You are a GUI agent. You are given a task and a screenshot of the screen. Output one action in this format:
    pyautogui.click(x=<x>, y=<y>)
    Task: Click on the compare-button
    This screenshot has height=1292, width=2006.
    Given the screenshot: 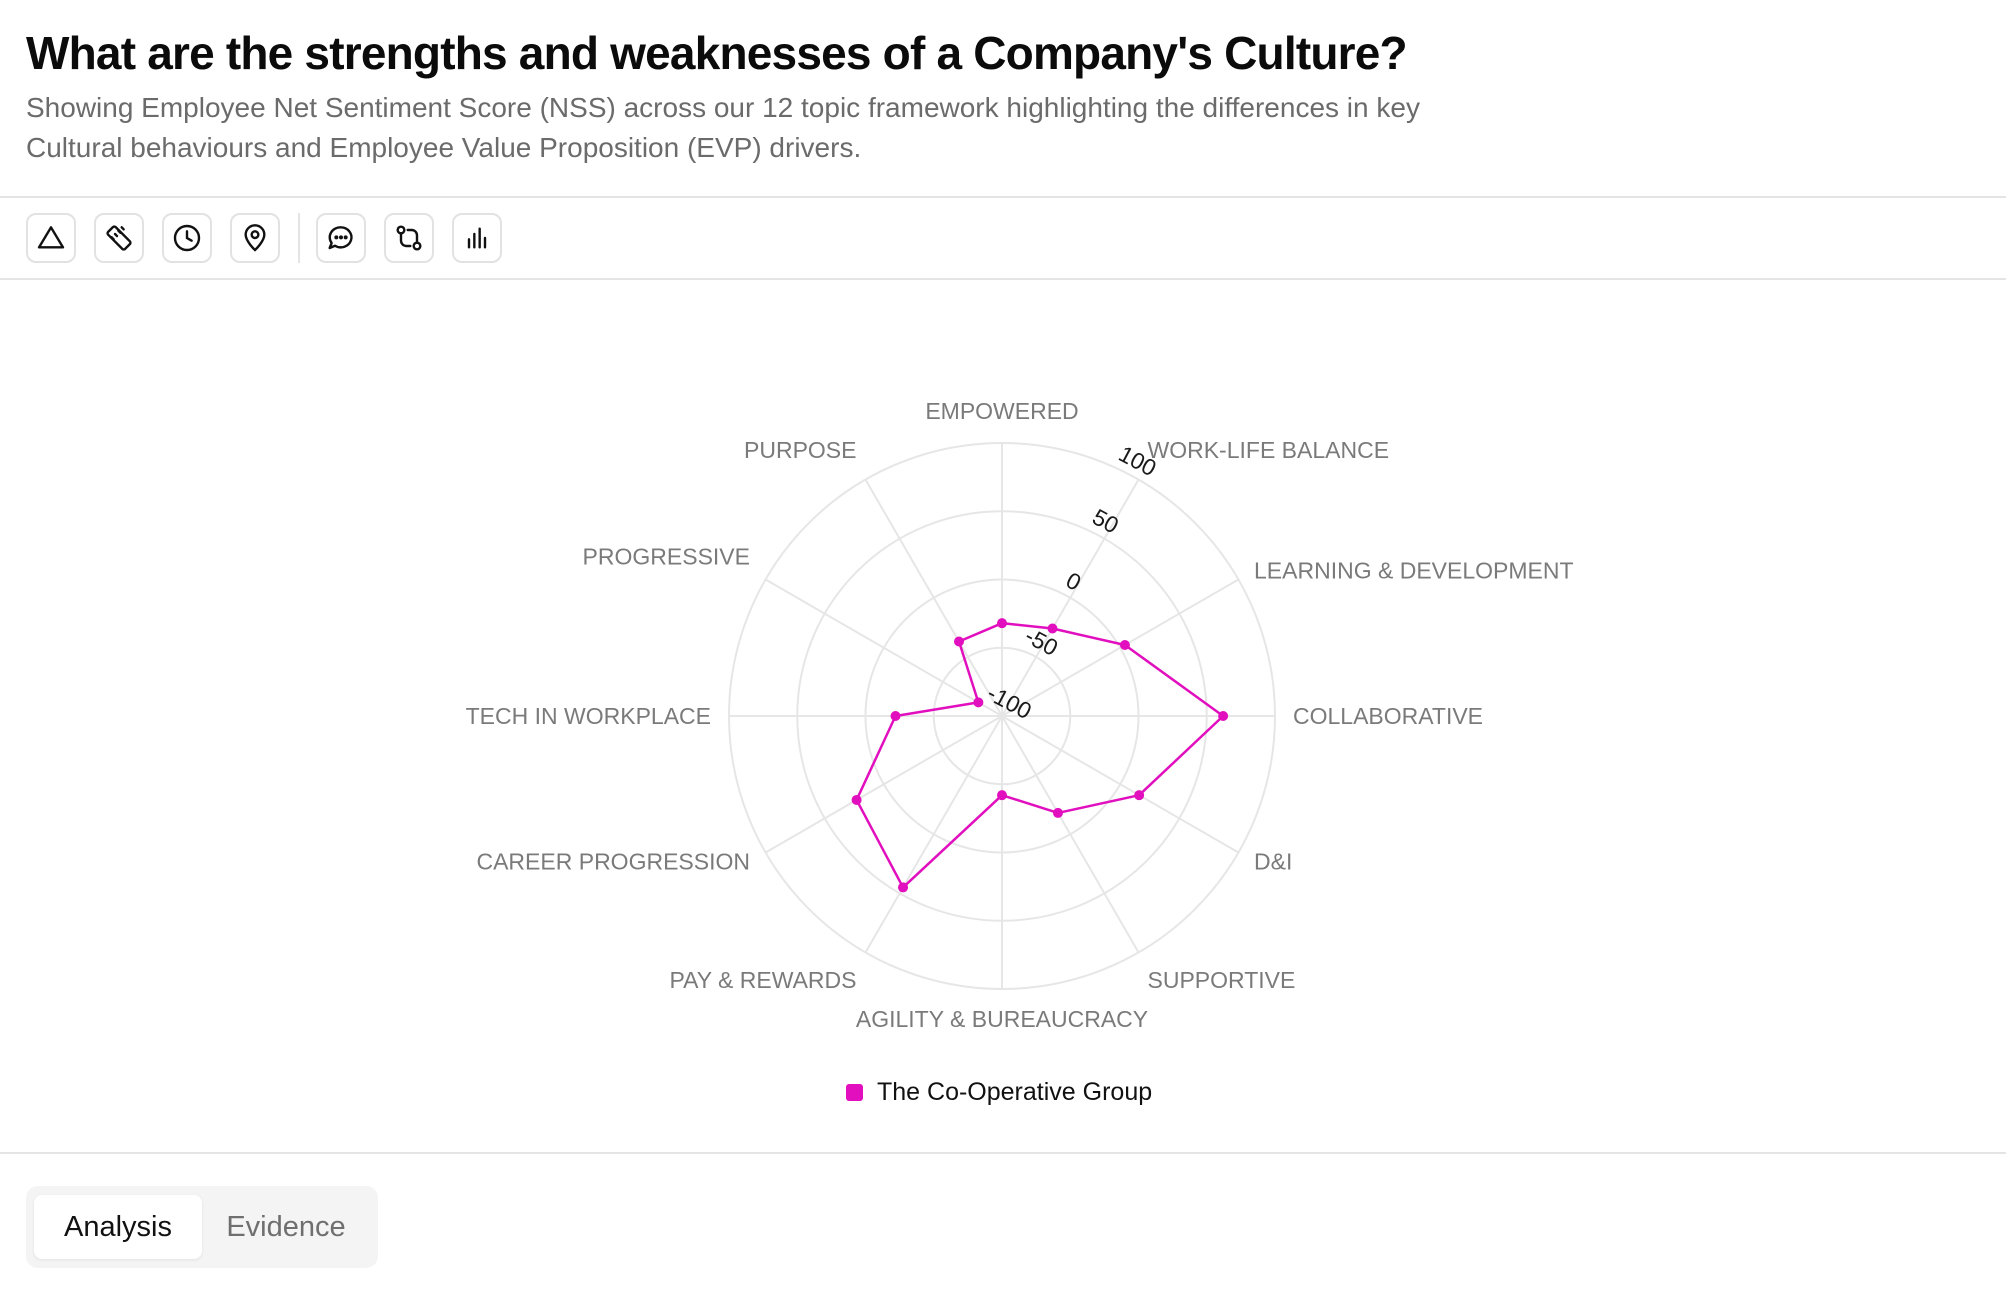 What is the action you would take?
    pyautogui.click(x=409, y=238)
    